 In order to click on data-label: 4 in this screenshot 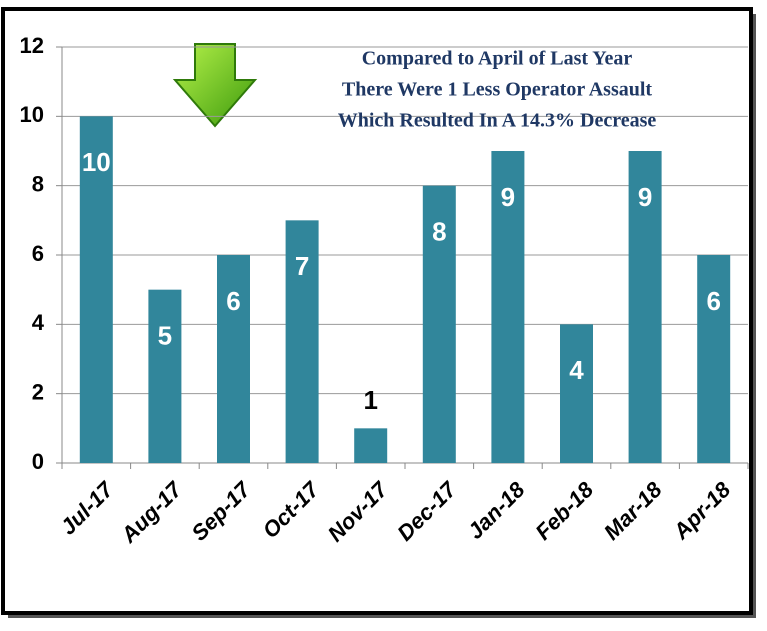, I will do `click(576, 370)`.